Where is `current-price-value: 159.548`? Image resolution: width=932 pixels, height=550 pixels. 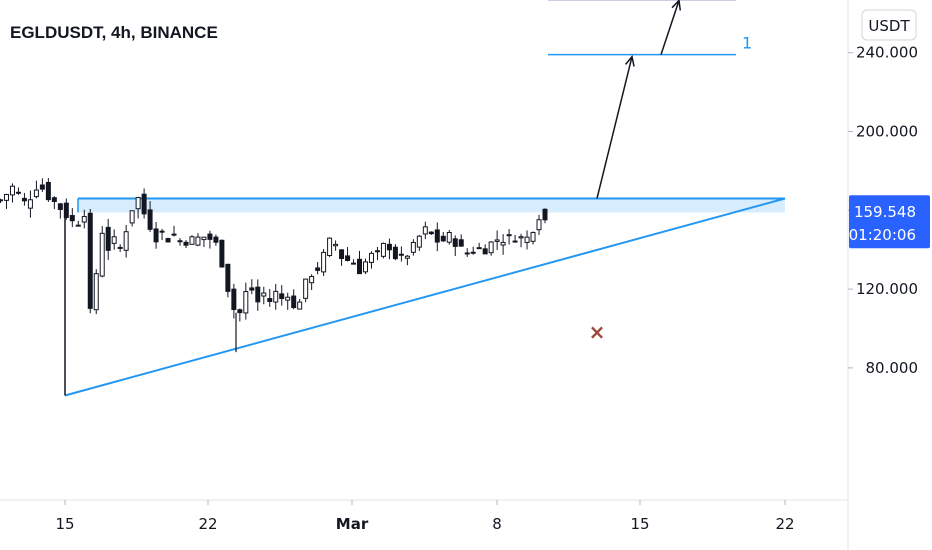 current-price-value: 159.548 is located at coordinates (885, 212).